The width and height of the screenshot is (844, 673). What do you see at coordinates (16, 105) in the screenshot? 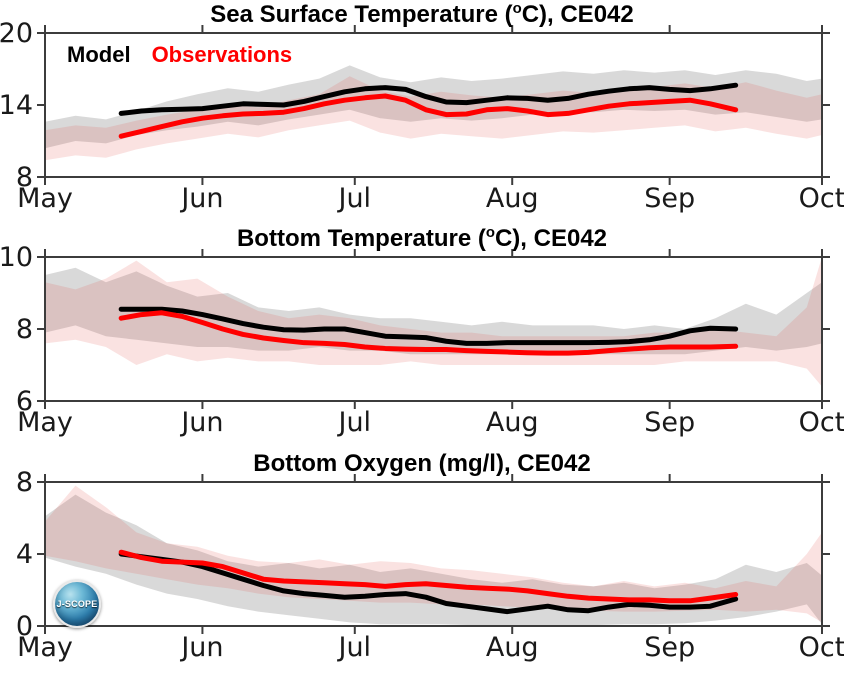
I see `y-tick-label: 14` at bounding box center [16, 105].